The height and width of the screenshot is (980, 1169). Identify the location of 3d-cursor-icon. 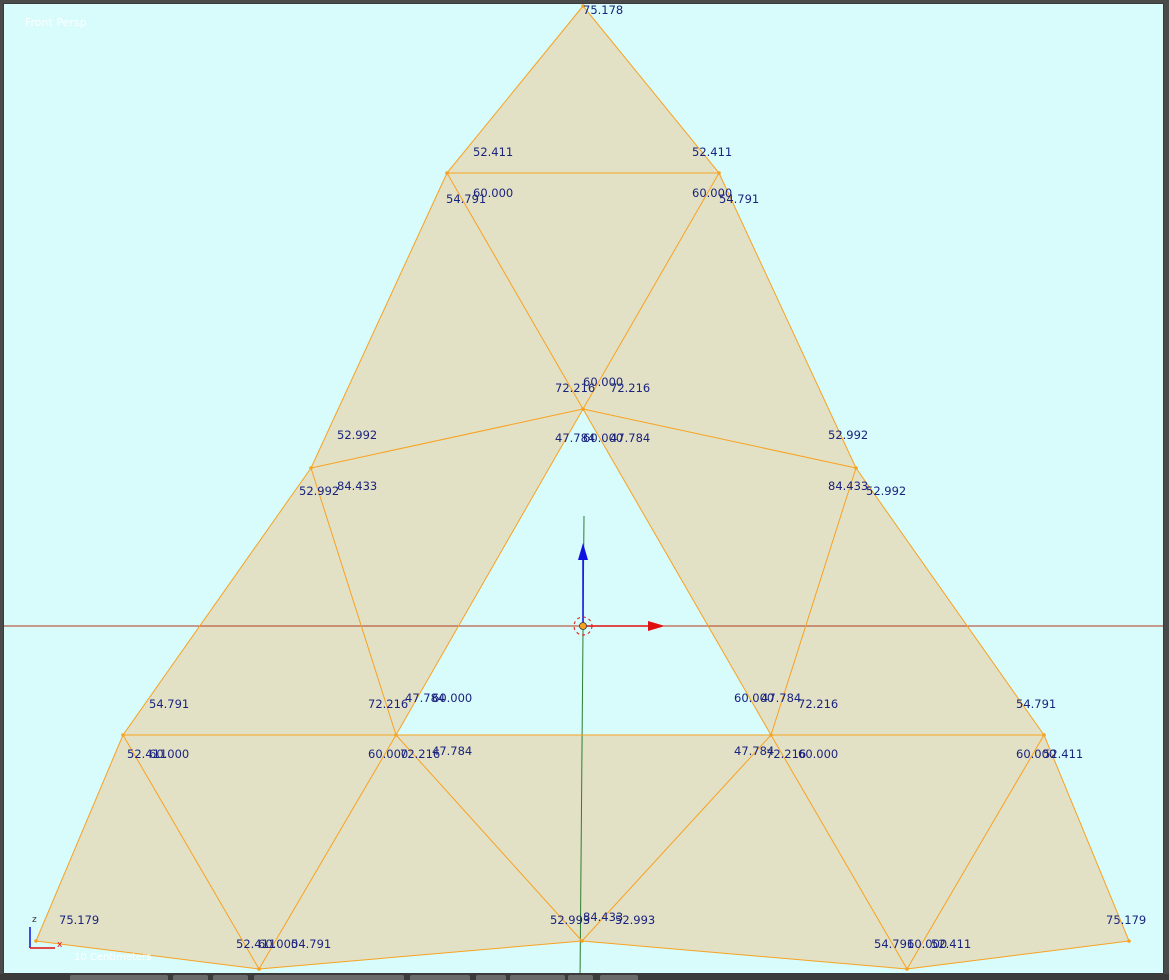
(583, 626).